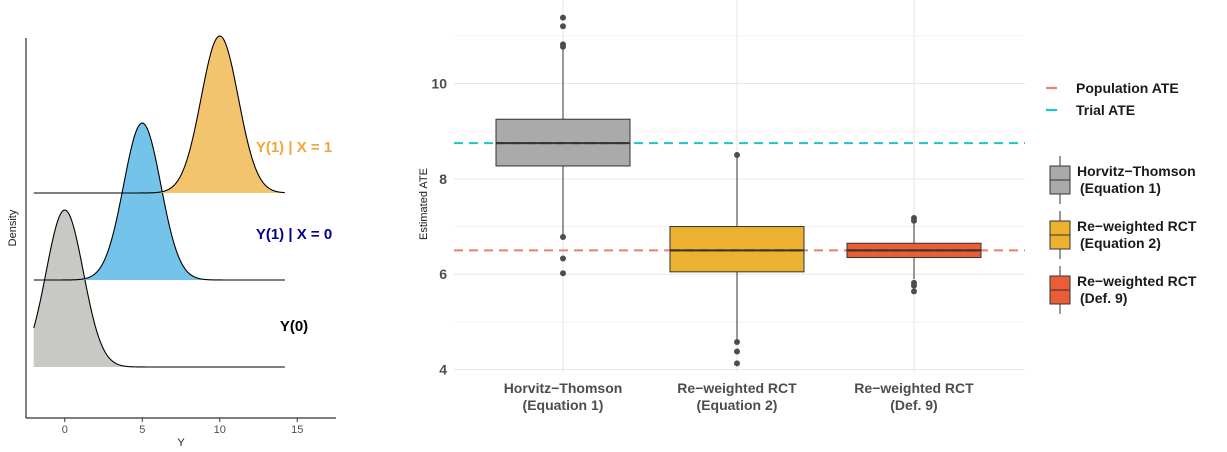  Describe the element at coordinates (220, 430) in the screenshot. I see `ridge-x-tick-label: 10` at that location.